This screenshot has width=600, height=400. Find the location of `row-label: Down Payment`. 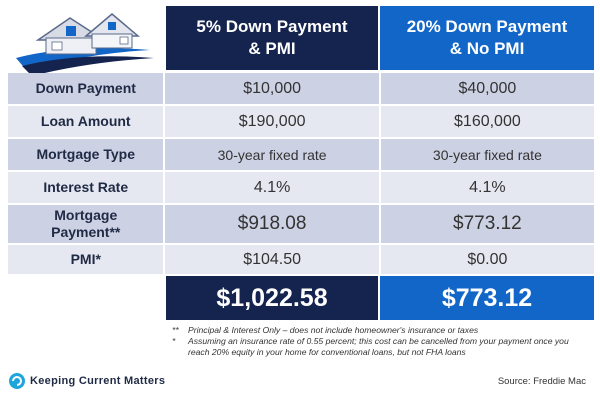

row-label: Down Payment is located at coordinates (86, 88).